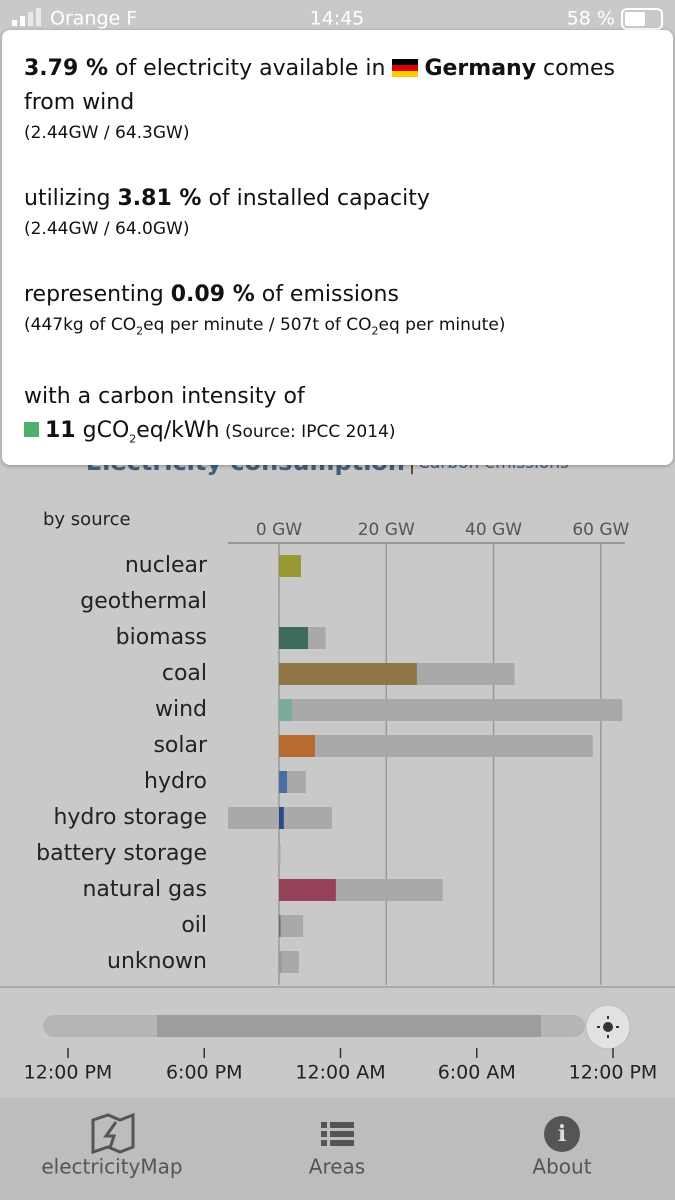  Describe the element at coordinates (143, 601) in the screenshot. I see `category-label: geothermal` at that location.